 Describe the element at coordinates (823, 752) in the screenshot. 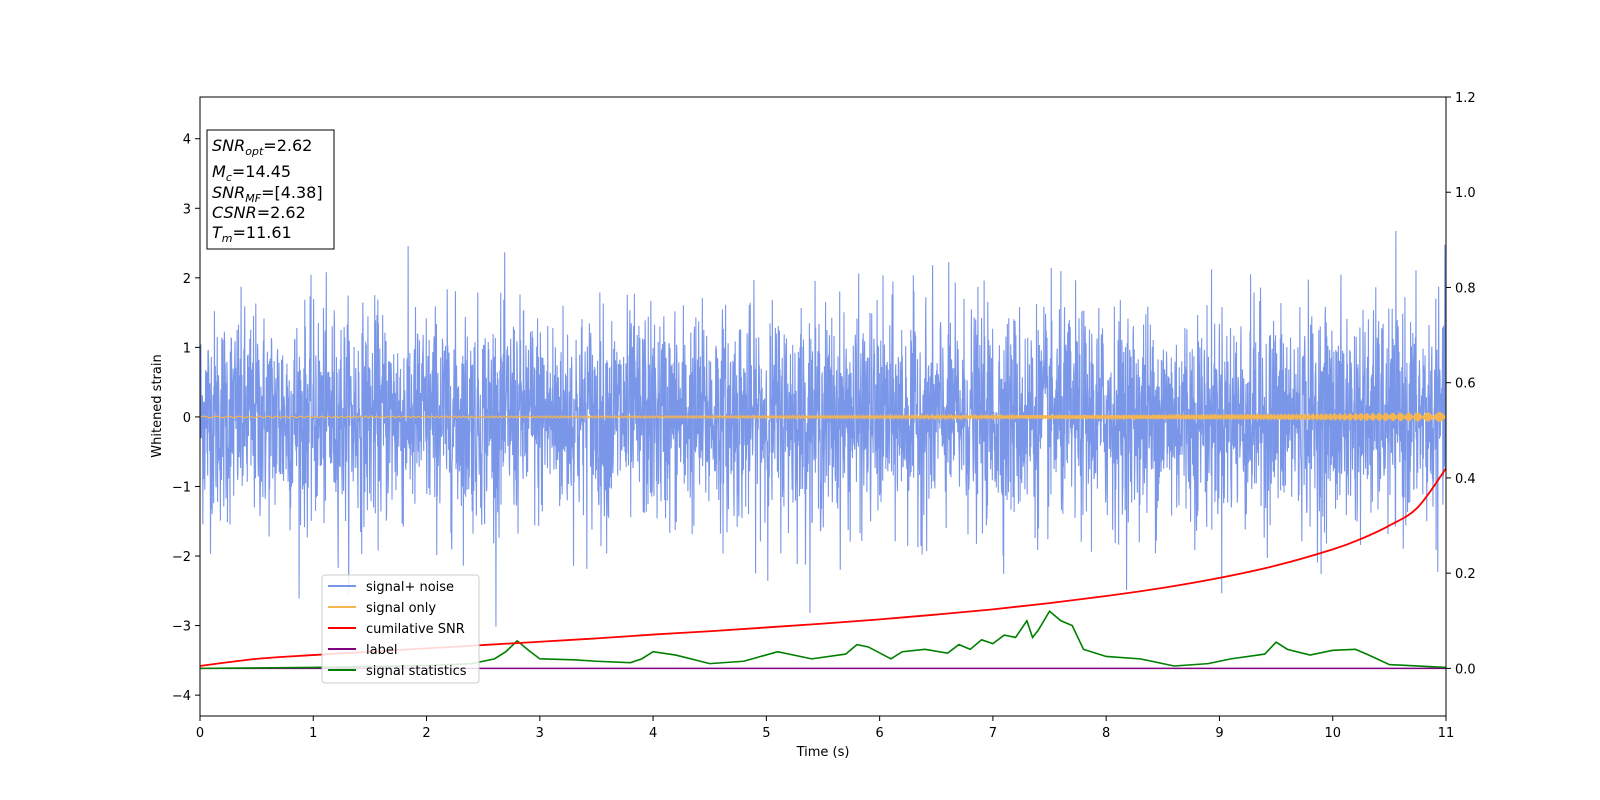

I see `x-axis-label: Time (s)` at that location.